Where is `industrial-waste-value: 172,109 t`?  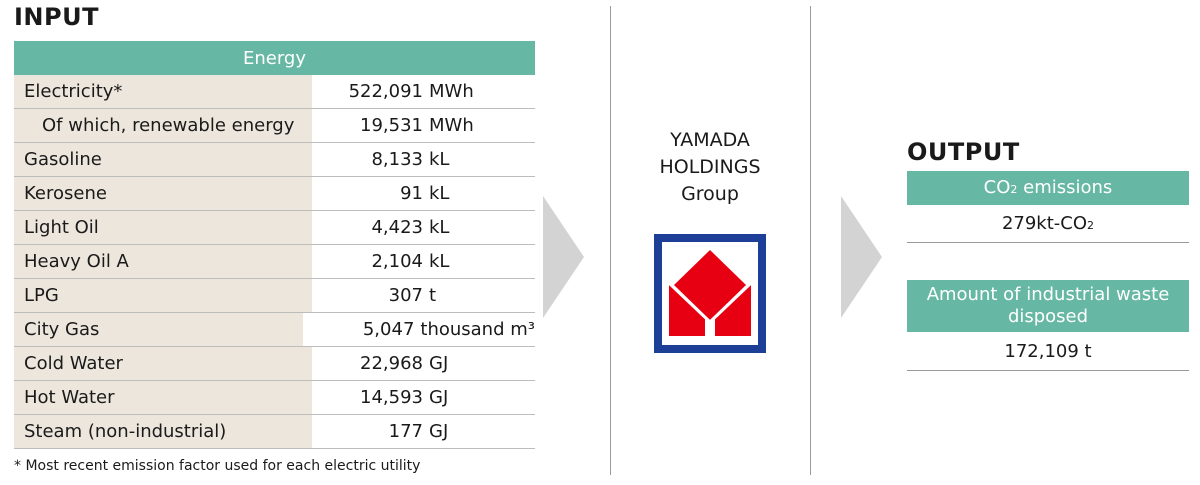 industrial-waste-value: 172,109 t is located at coordinates (1048, 351).